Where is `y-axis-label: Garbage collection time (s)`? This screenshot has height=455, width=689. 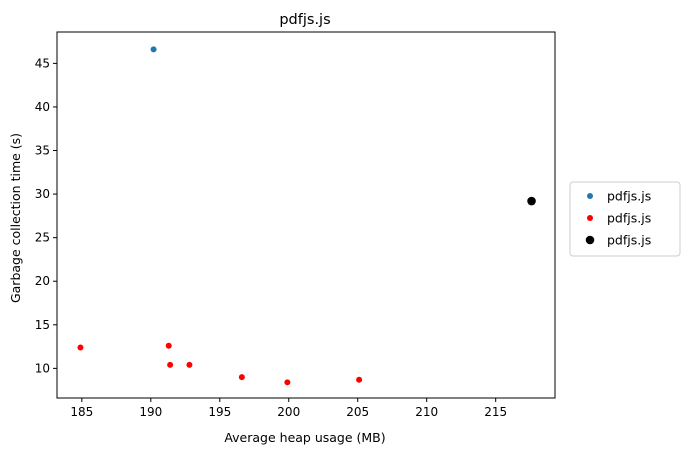
y-axis-label: Garbage collection time (s) is located at coordinates (15, 218).